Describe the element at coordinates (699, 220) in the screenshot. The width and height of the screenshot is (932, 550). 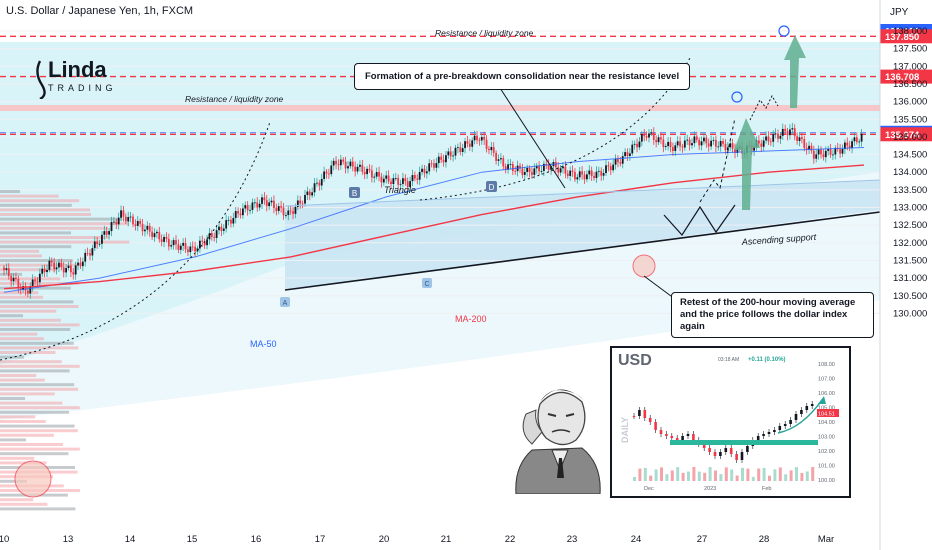
I see `projection-zigzag` at that location.